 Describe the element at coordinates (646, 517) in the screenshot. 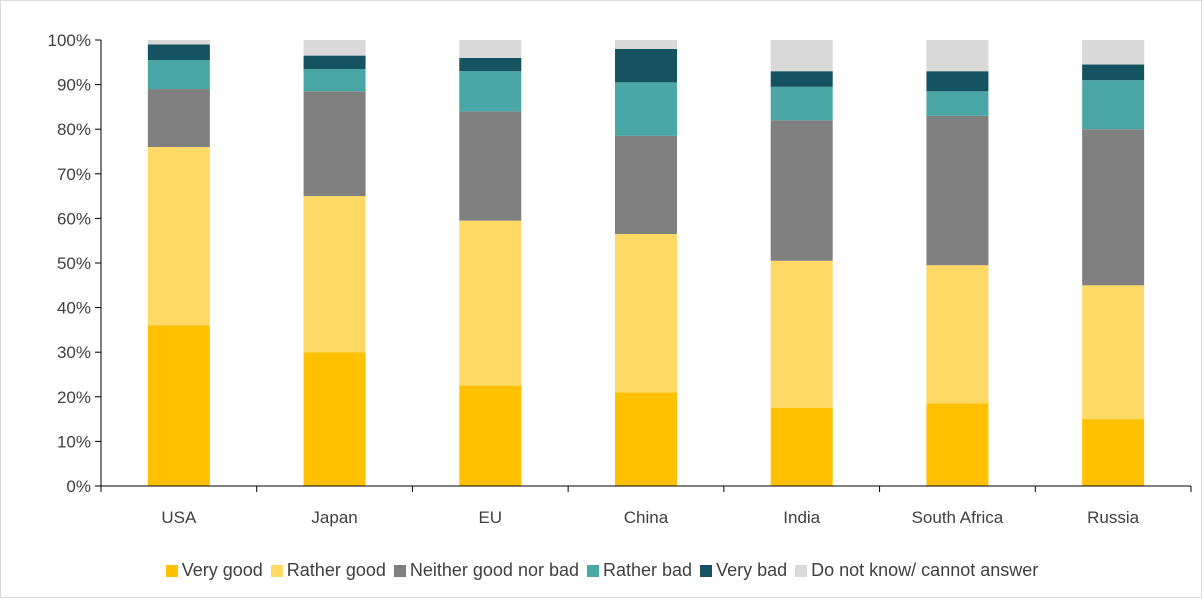

I see `x-tick-label: China` at that location.